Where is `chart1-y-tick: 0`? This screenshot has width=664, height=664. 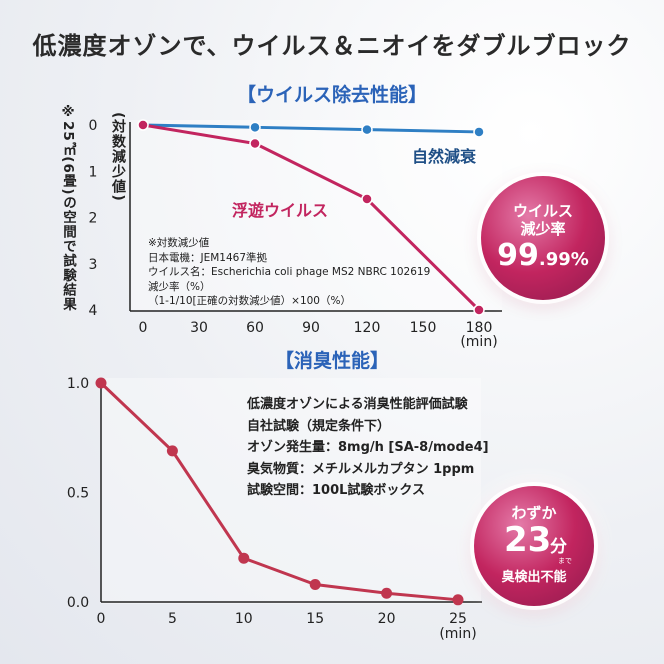
chart1-y-tick: 0 is located at coordinates (93, 126).